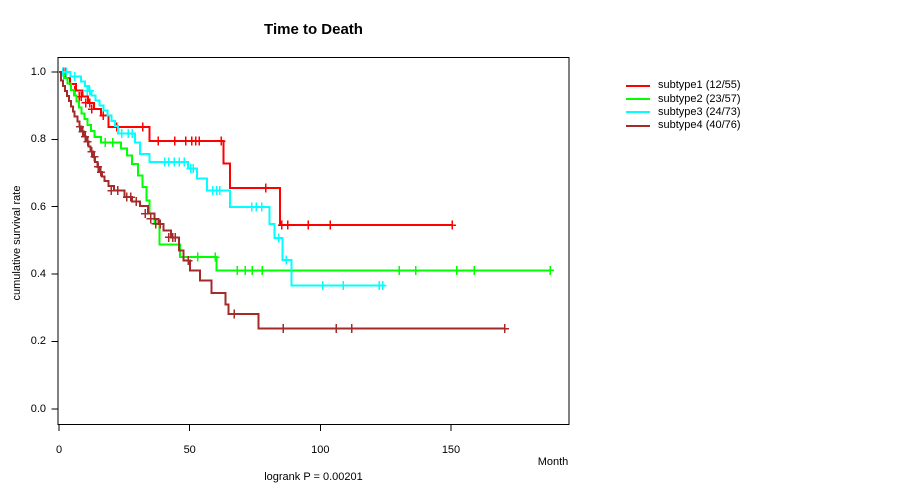 The width and height of the screenshot is (900, 500). What do you see at coordinates (255, 148) in the screenshot?
I see `survival-curve-subtype1` at bounding box center [255, 148].